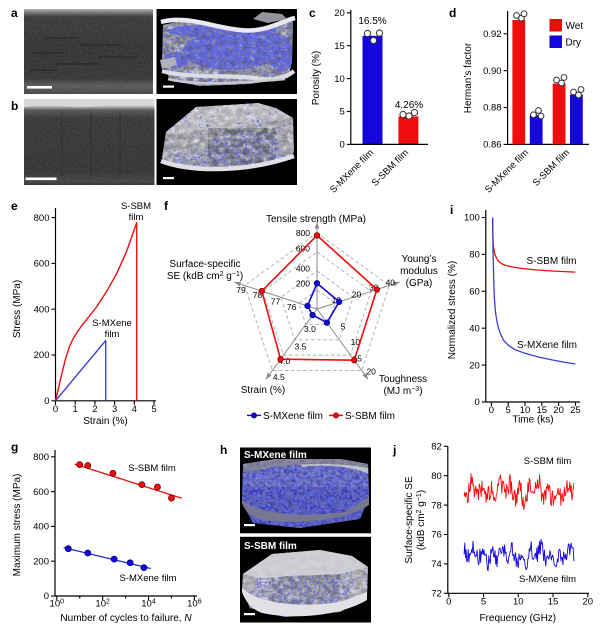 The height and width of the screenshot is (635, 600). Describe the element at coordinates (409, 105) in the screenshot. I see `svg-text: 4.26%` at that location.